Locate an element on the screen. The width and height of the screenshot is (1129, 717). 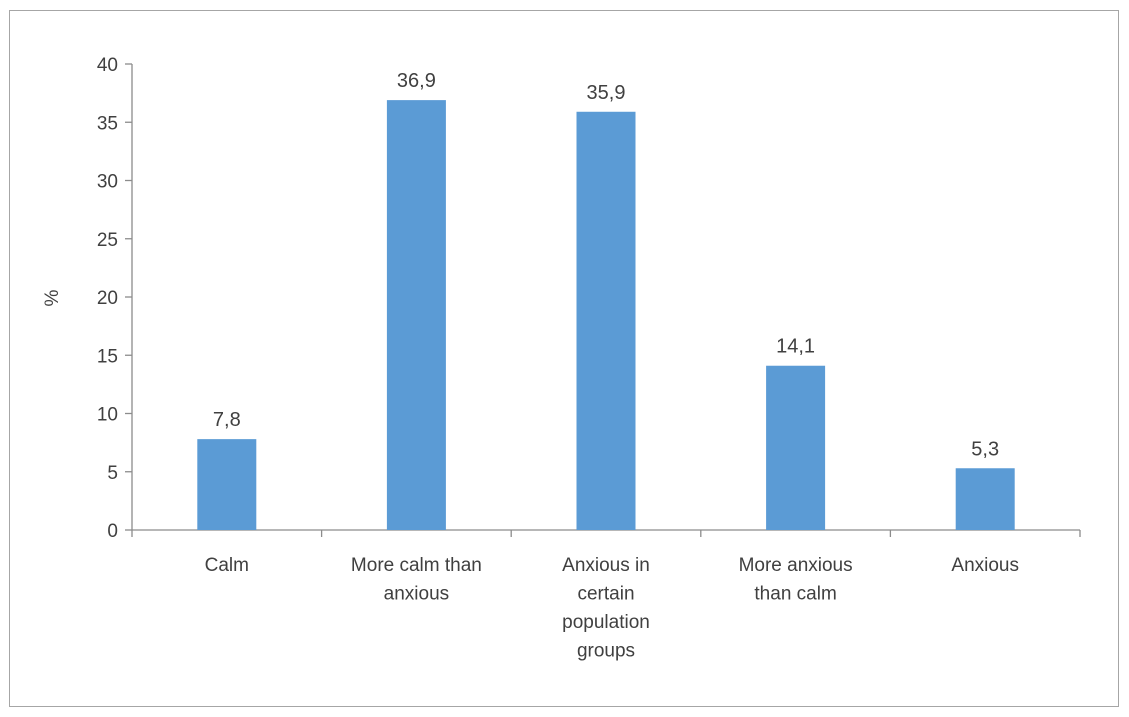
y-axis-label: % is located at coordinates (52, 297).